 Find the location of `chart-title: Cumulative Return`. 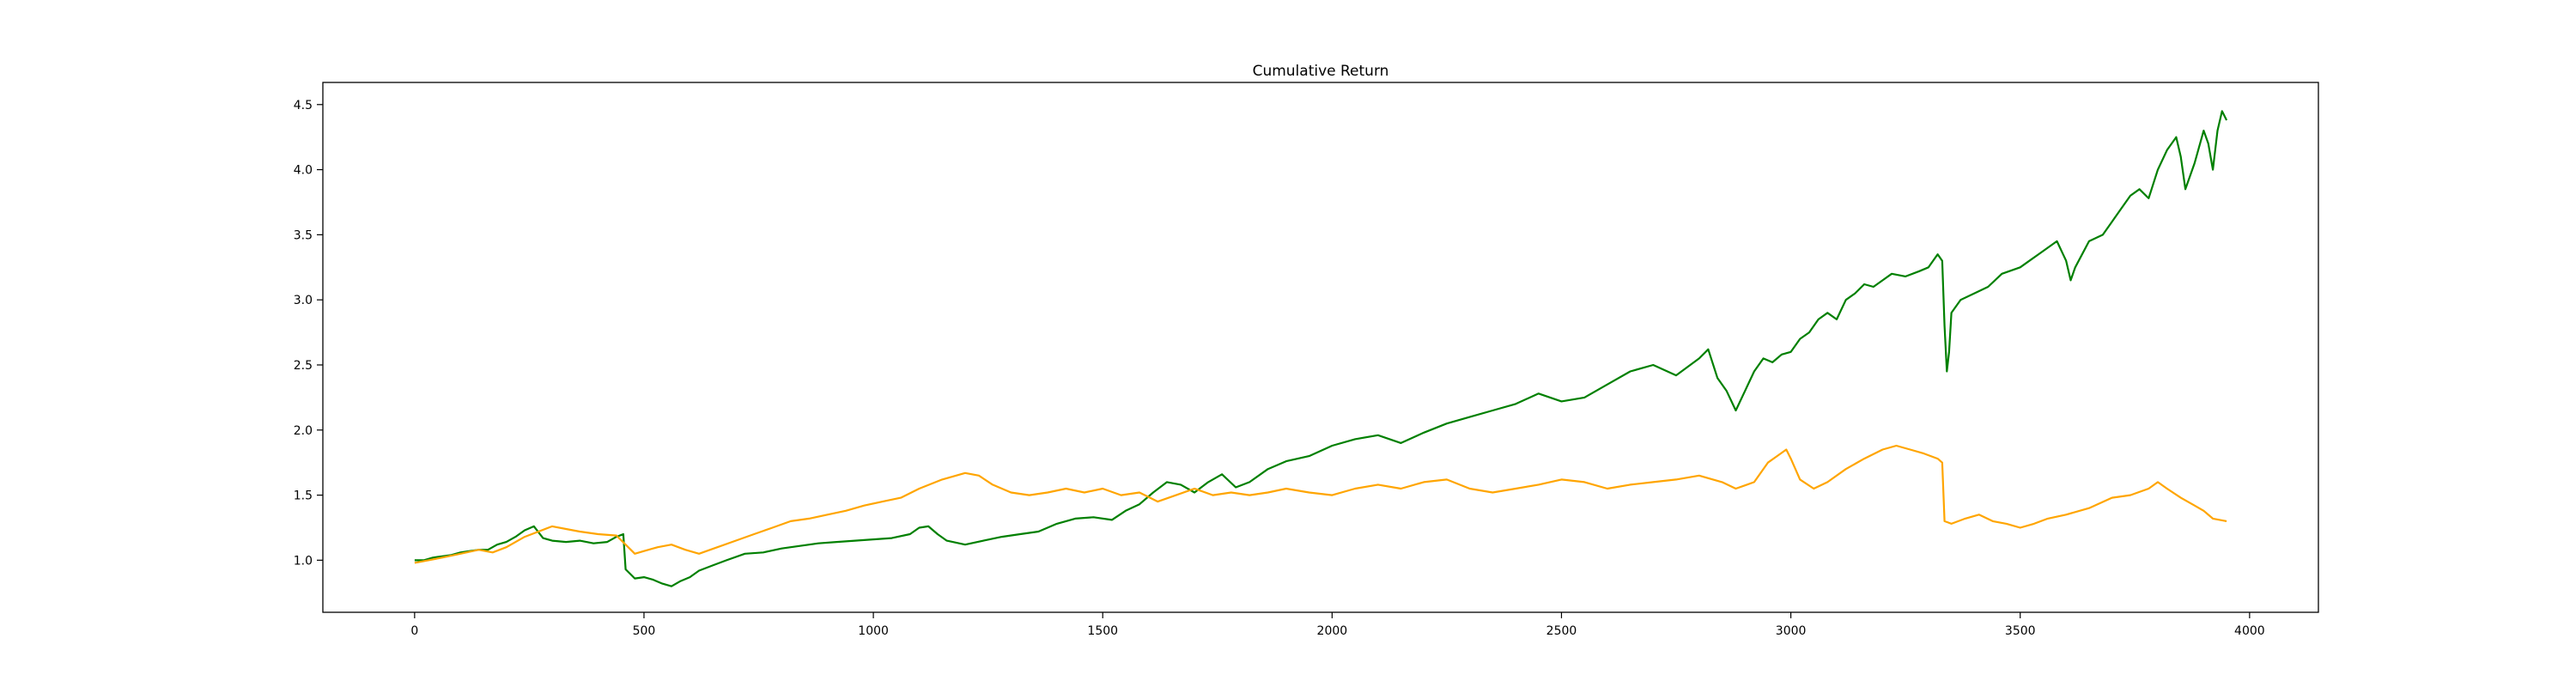

chart-title: Cumulative Return is located at coordinates (1321, 71).